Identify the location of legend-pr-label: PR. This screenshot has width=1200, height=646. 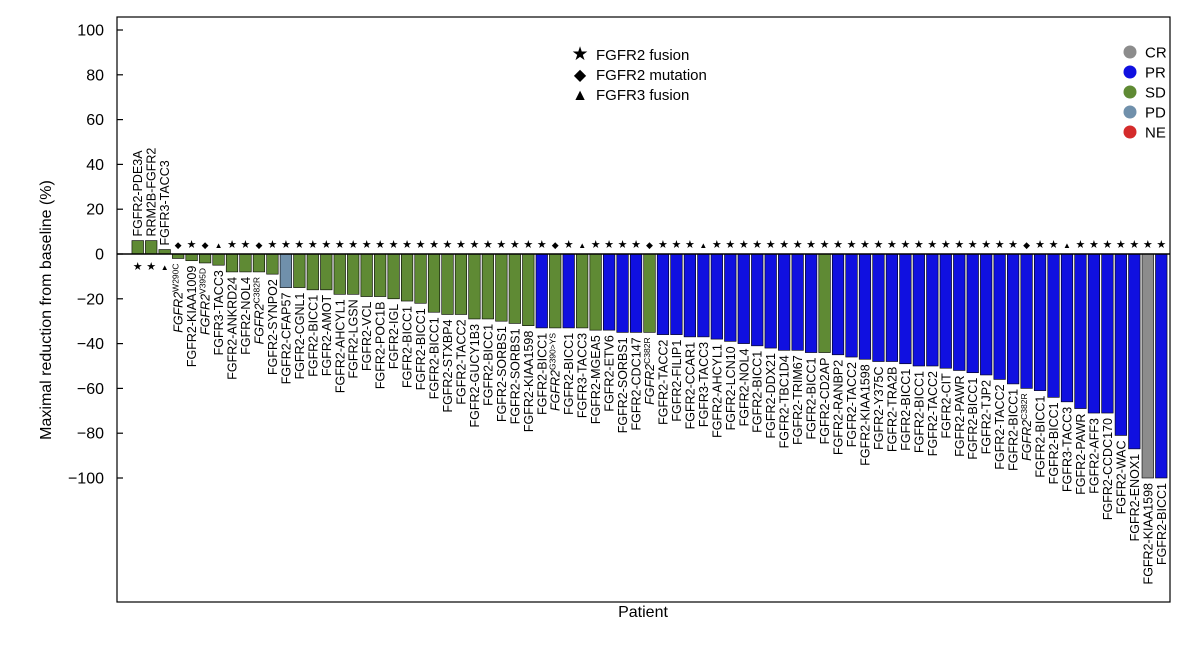
(1155, 73).